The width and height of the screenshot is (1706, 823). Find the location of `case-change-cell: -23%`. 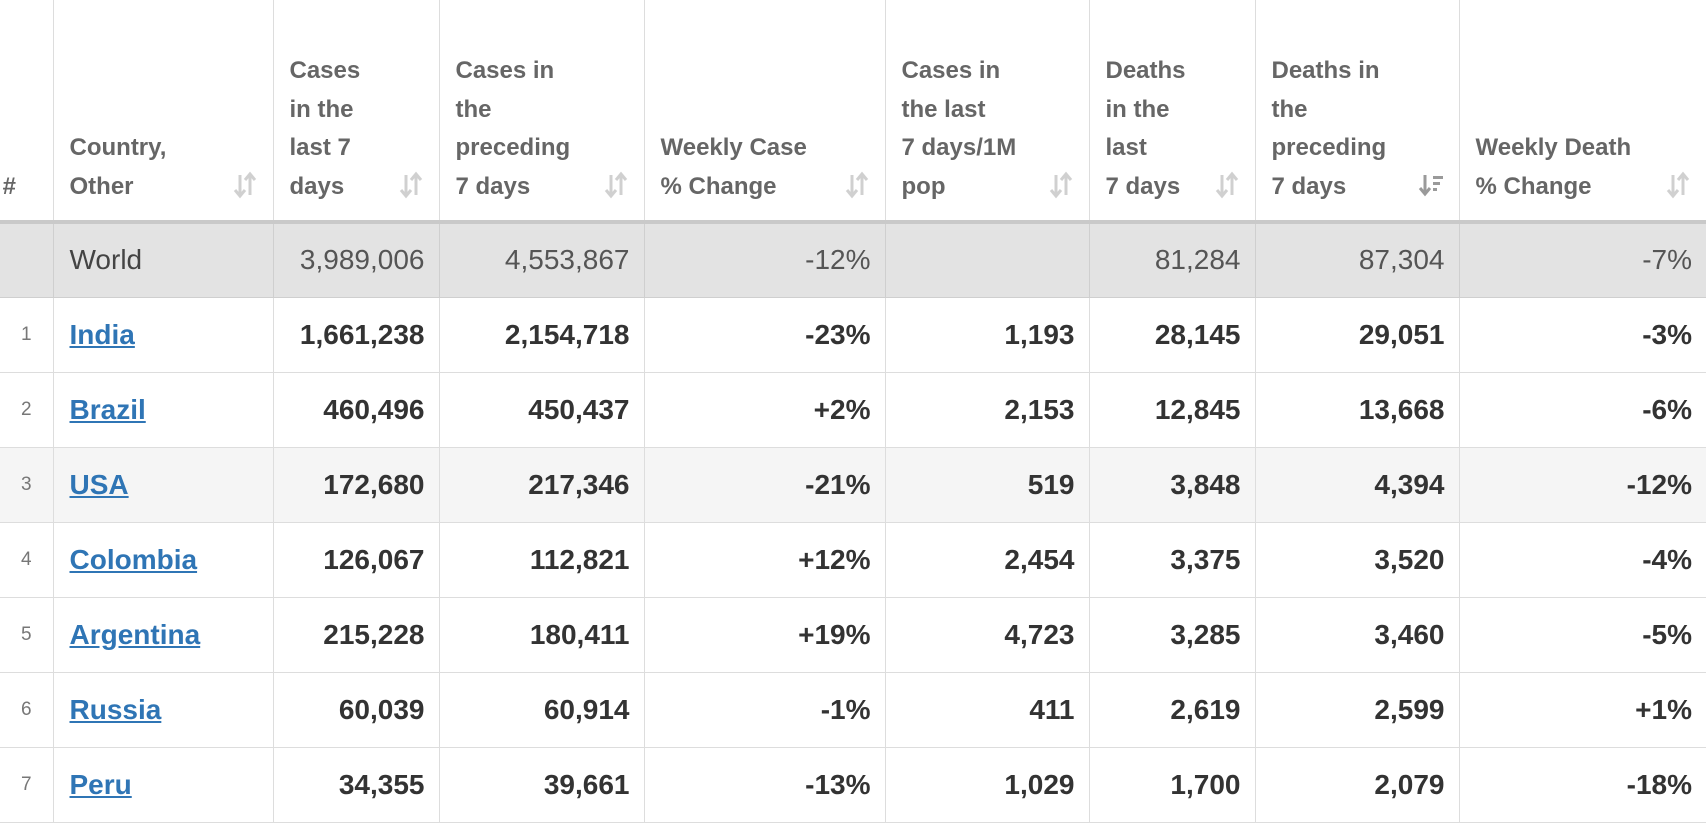

case-change-cell: -23% is located at coordinates (764, 335).